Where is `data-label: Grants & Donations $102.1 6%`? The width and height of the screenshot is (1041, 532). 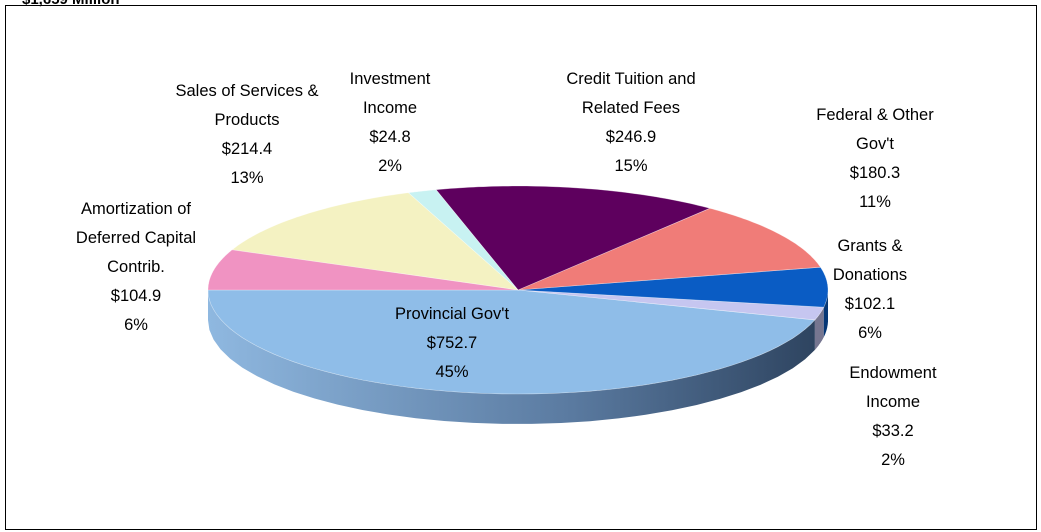 data-label: Grants & Donations $102.1 6% is located at coordinates (870, 290).